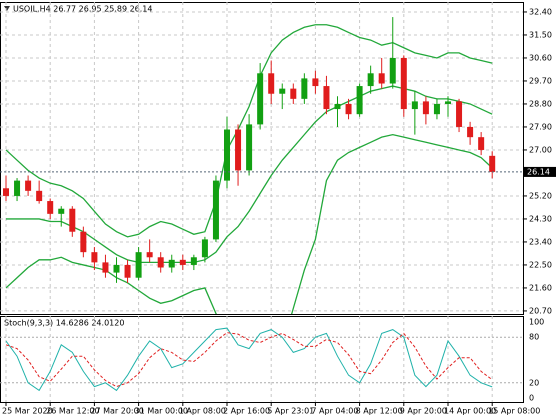 Image resolution: width=558 pixels, height=419 pixels. I want to click on y-tick-label: 80, so click(534, 337).